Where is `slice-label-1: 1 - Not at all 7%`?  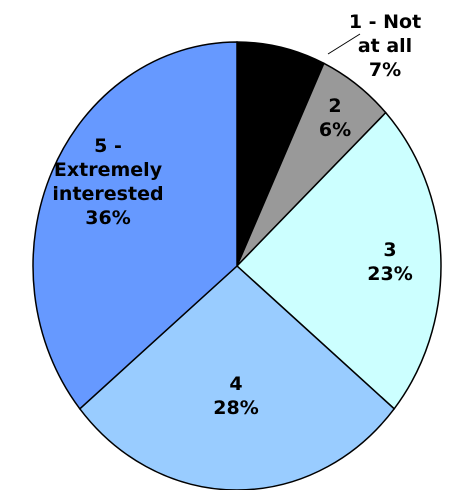
slice-label-1: 1 - Not at all 7% is located at coordinates (385, 46).